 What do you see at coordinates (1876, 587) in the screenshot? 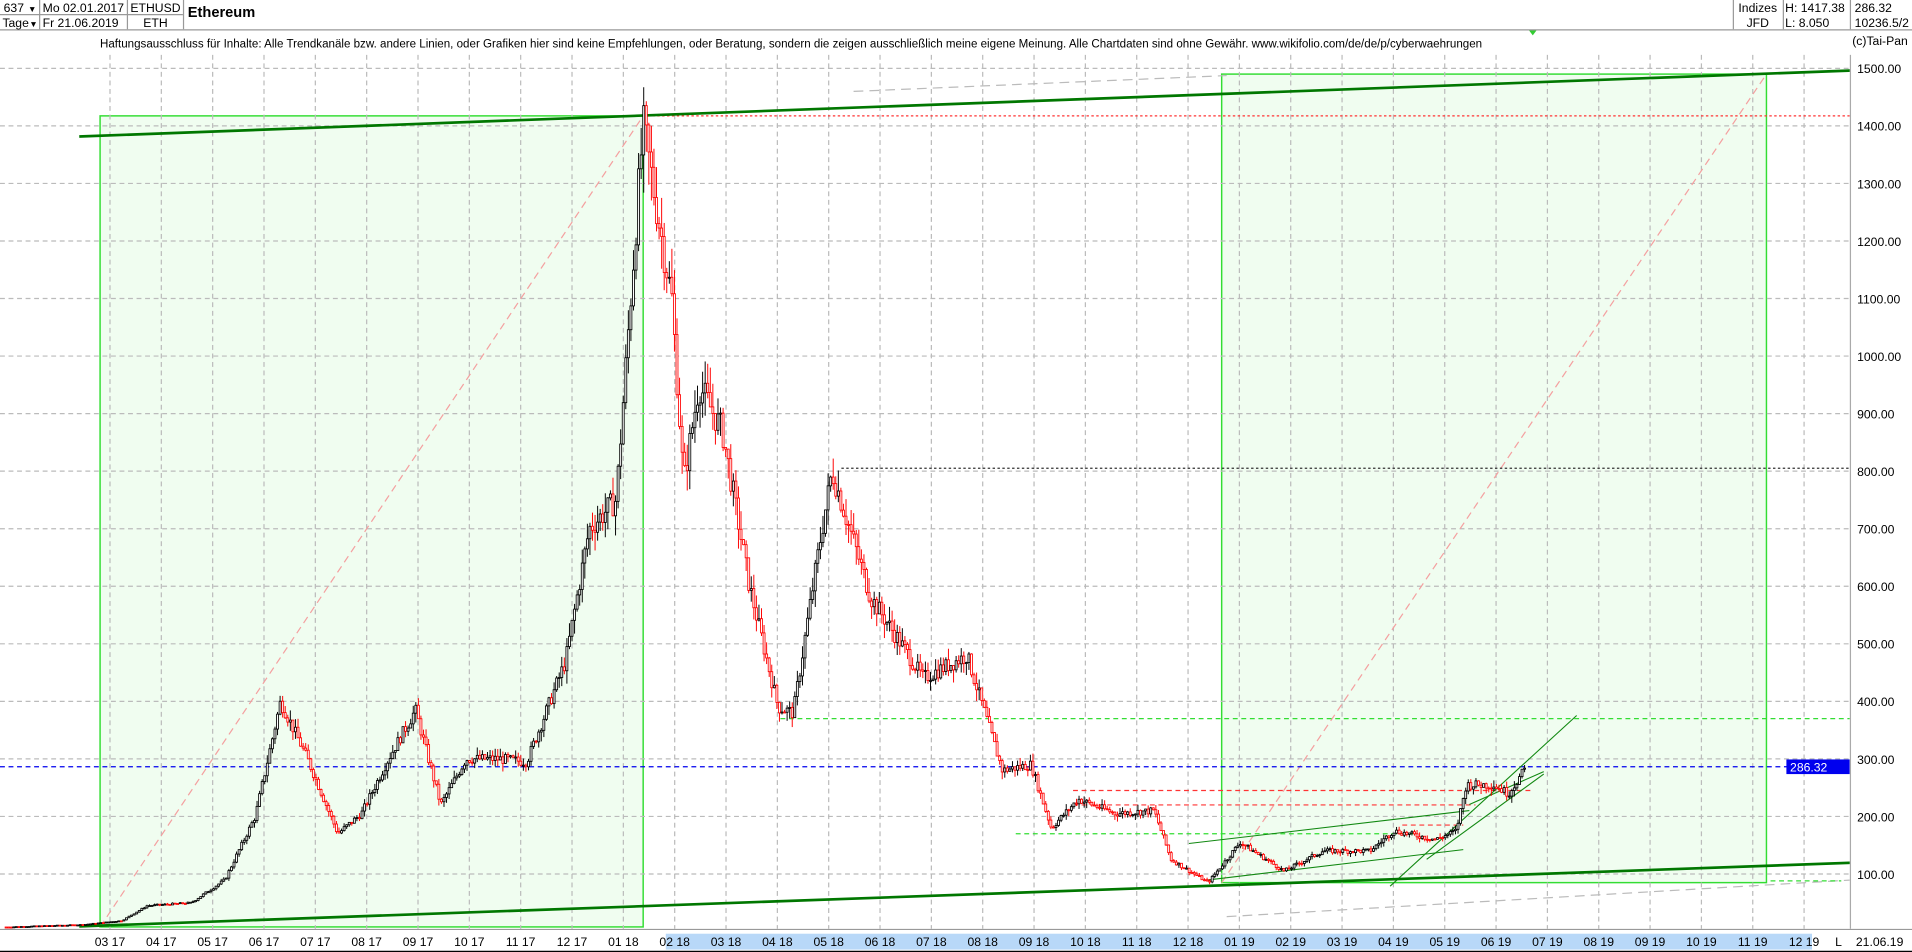
I see `y-tick-label: 600.00` at bounding box center [1876, 587].